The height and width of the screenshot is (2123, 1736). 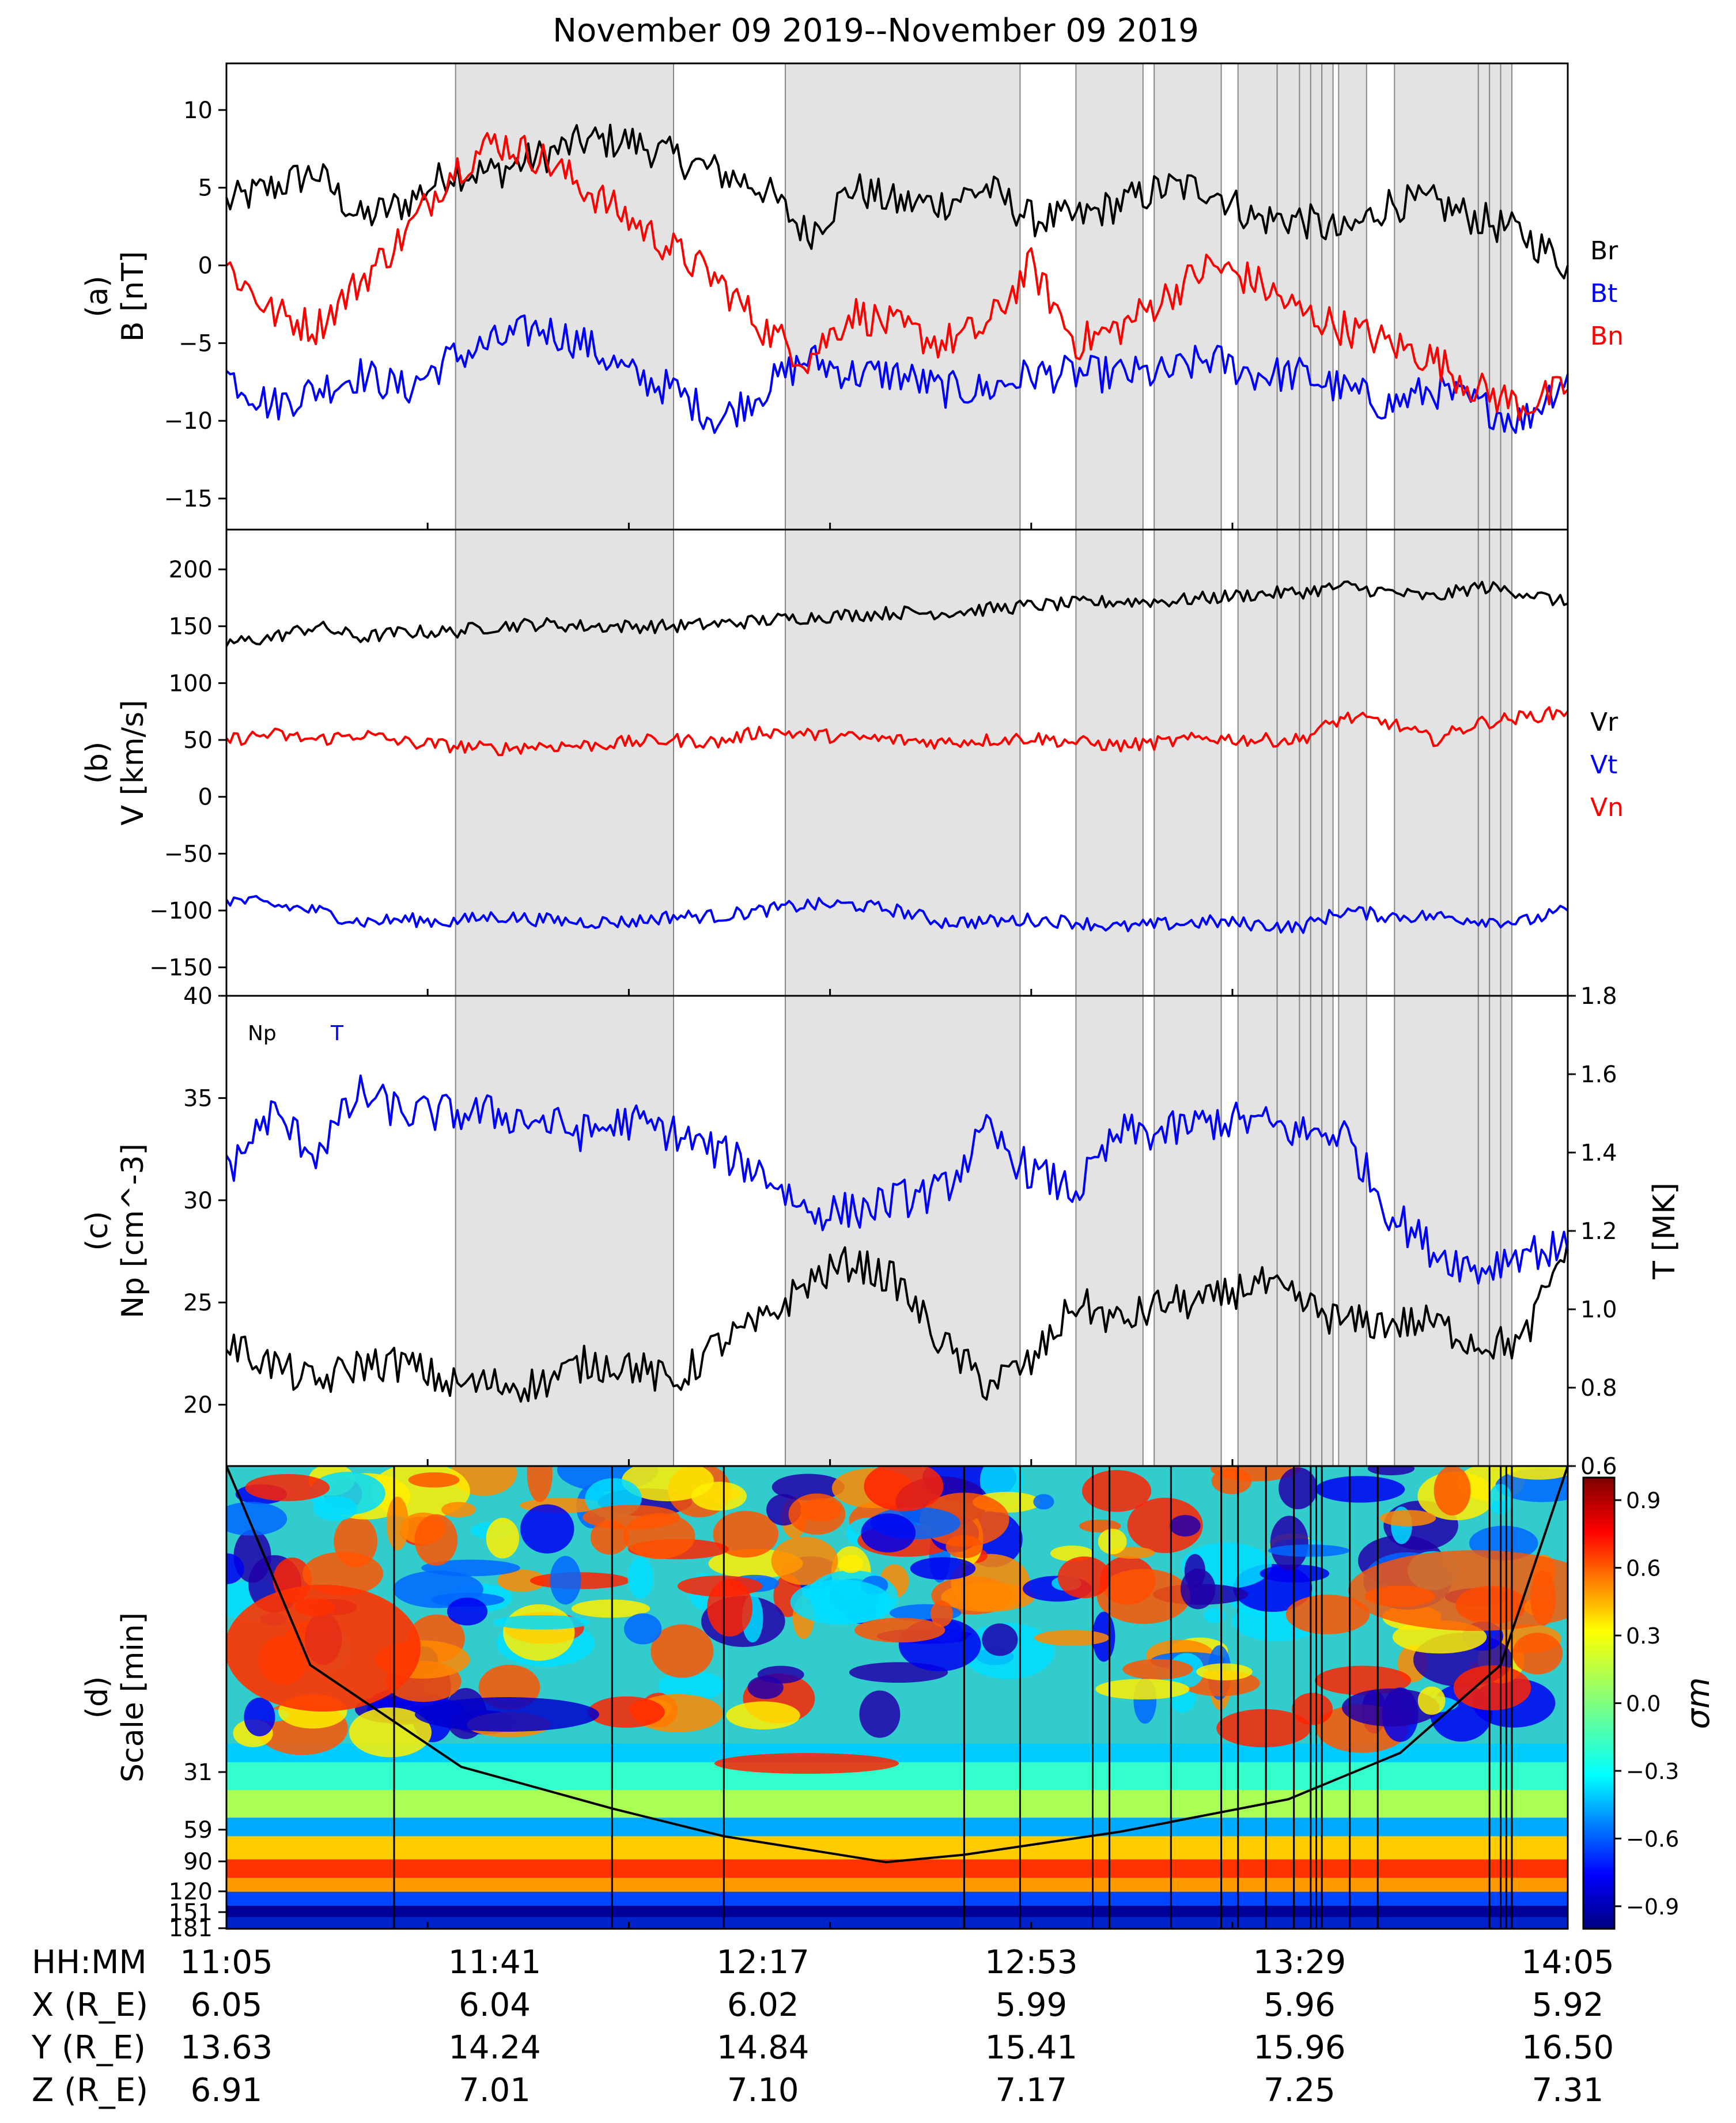 What do you see at coordinates (897, 1665) in the screenshot?
I see `cone-of-influence` at bounding box center [897, 1665].